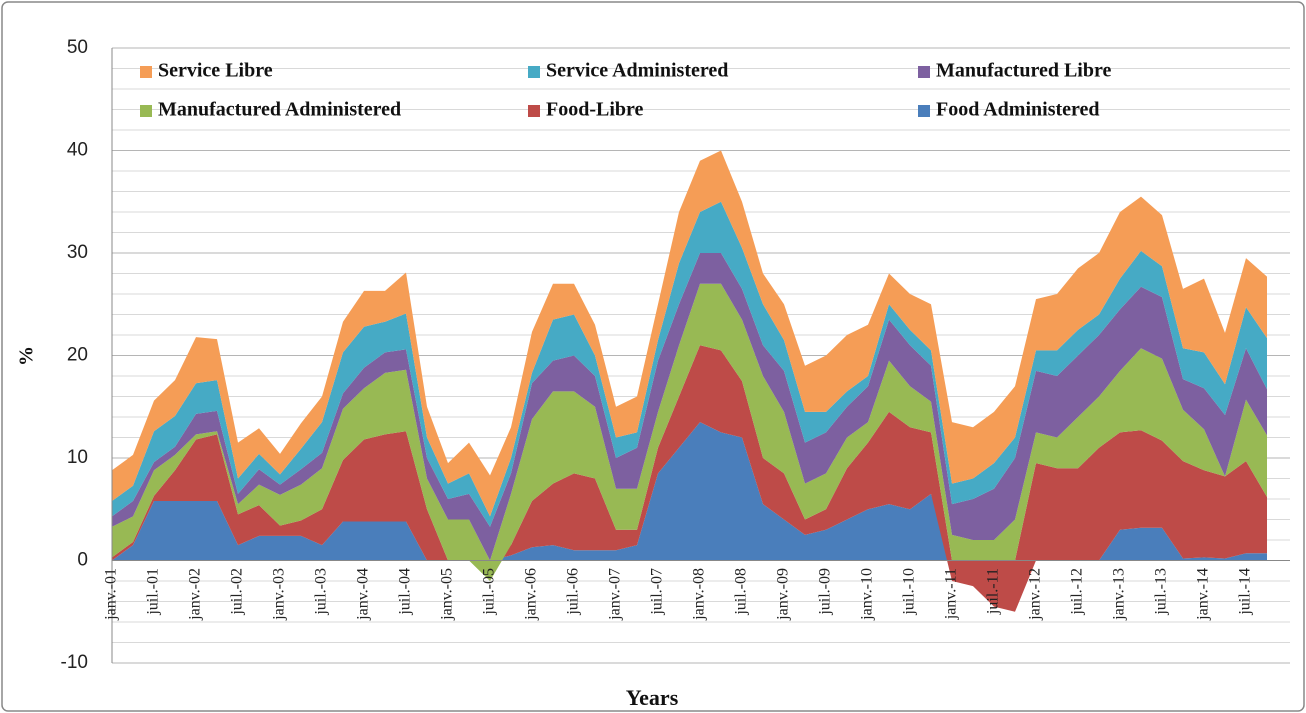  I want to click on x-tick-label: juil.-02, so click(237, 592).